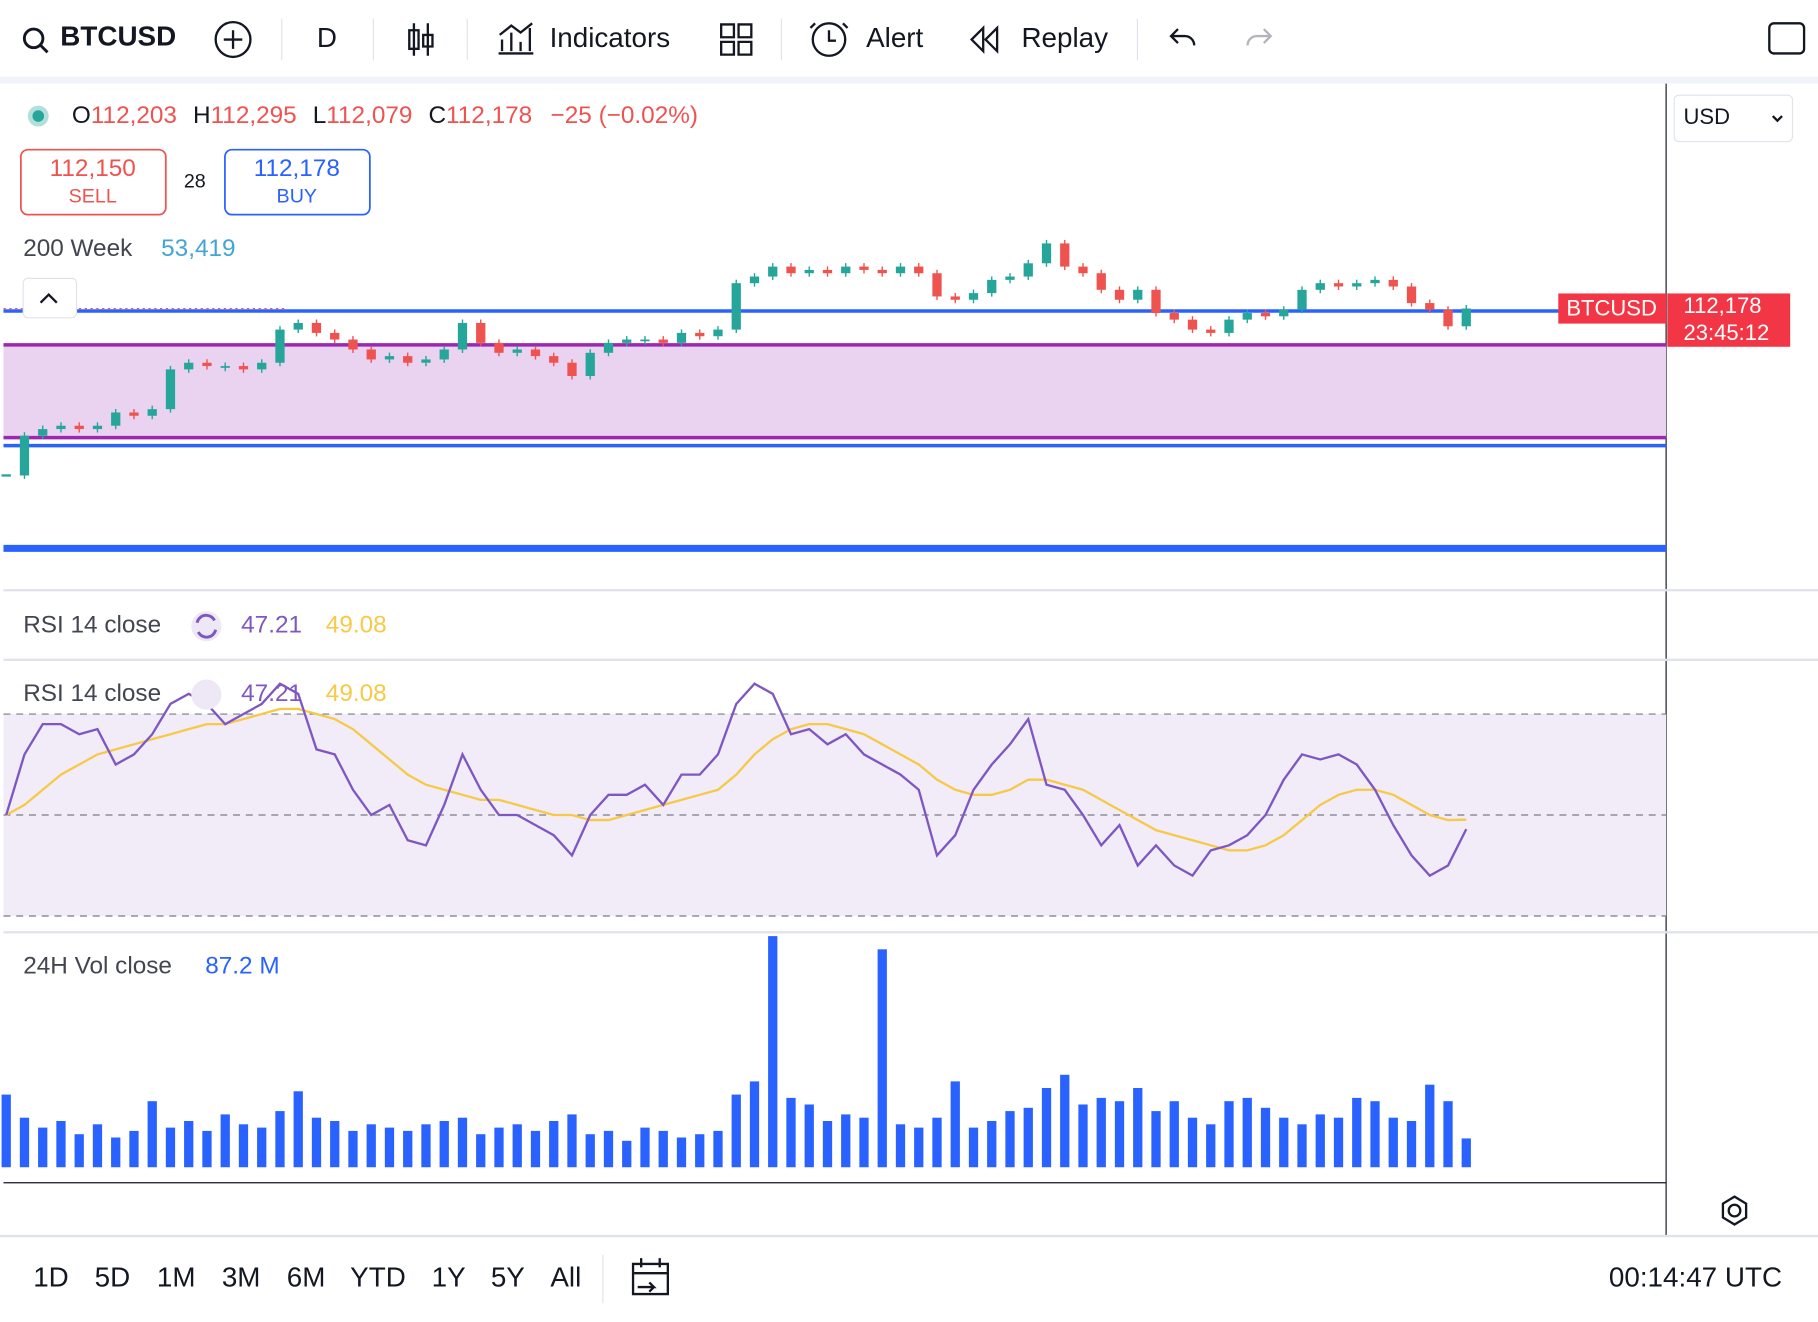 The width and height of the screenshot is (1818, 1322). I want to click on chart-type-icon, so click(421, 39).